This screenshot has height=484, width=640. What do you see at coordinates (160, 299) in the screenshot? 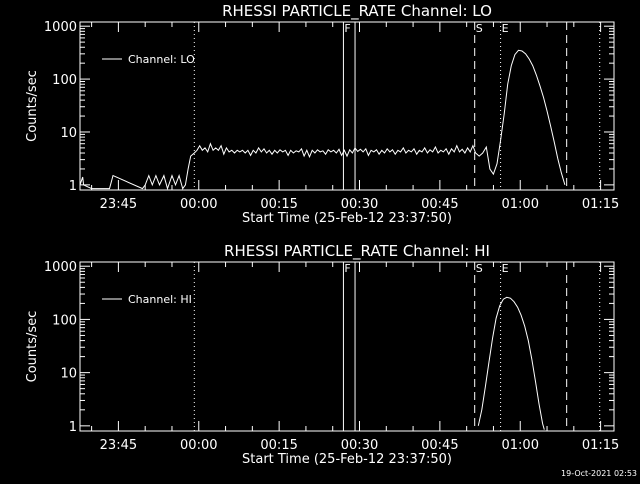
I see `legend-label: Channel: HI` at bounding box center [160, 299].